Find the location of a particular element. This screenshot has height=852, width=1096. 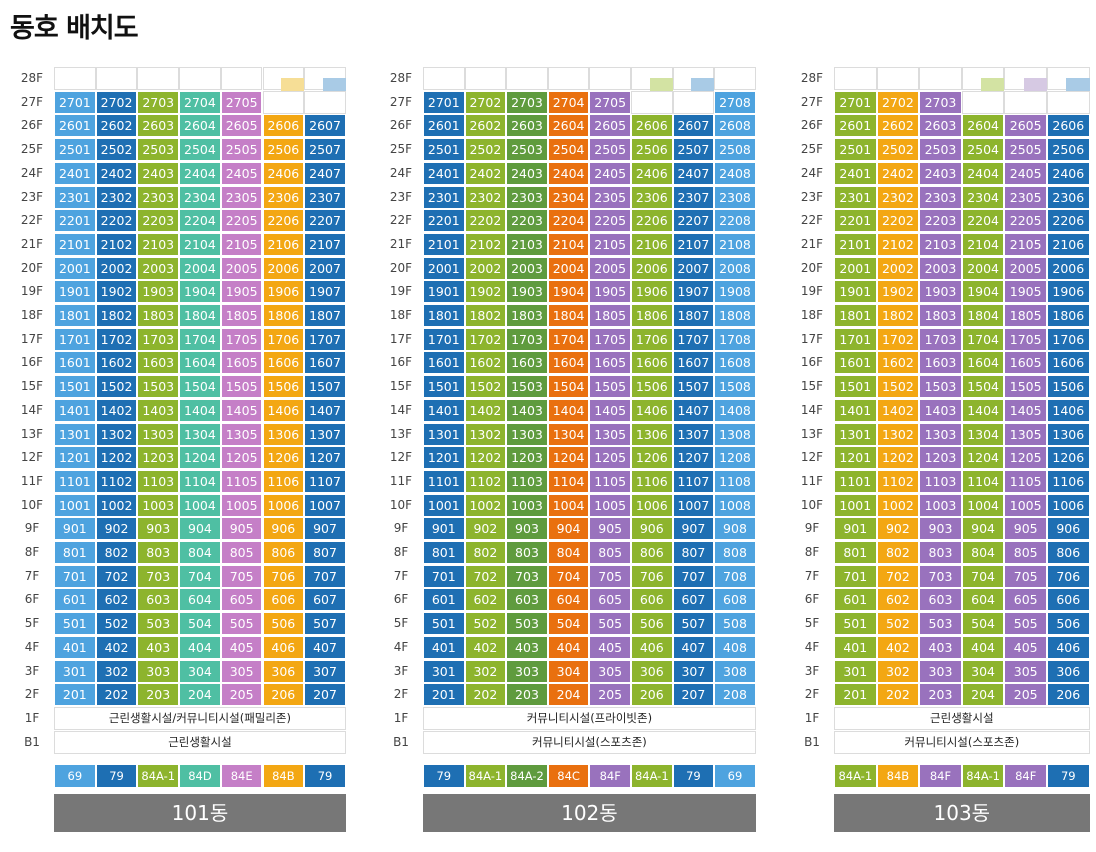

unit-cell: 504 is located at coordinates (200, 624).